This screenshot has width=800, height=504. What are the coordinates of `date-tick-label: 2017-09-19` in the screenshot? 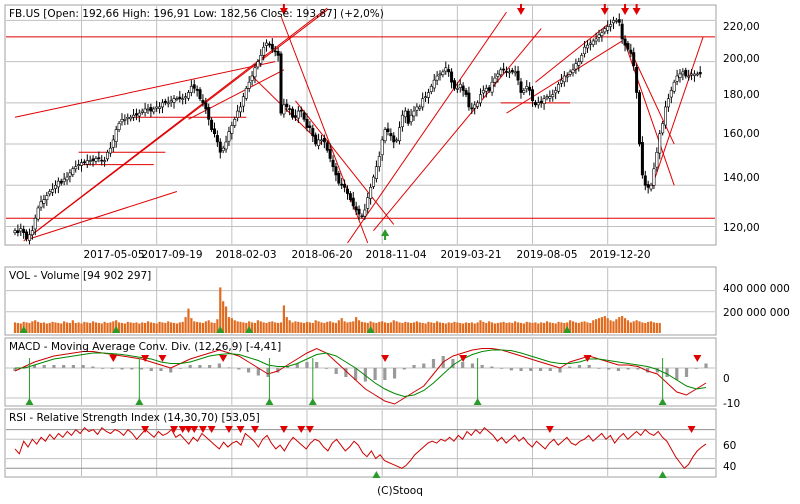 It's located at (171, 255).